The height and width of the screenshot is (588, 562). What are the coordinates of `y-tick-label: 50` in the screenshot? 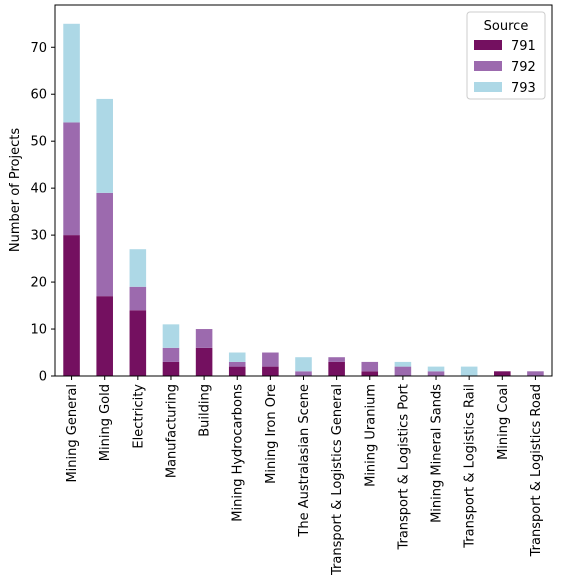 It's located at (38, 142).